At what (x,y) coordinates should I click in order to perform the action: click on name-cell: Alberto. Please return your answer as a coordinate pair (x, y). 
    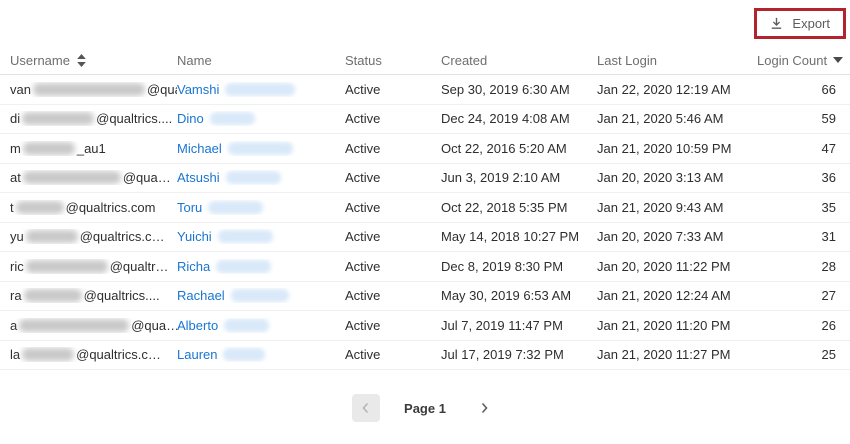
    Looking at the image, I should click on (261, 325).